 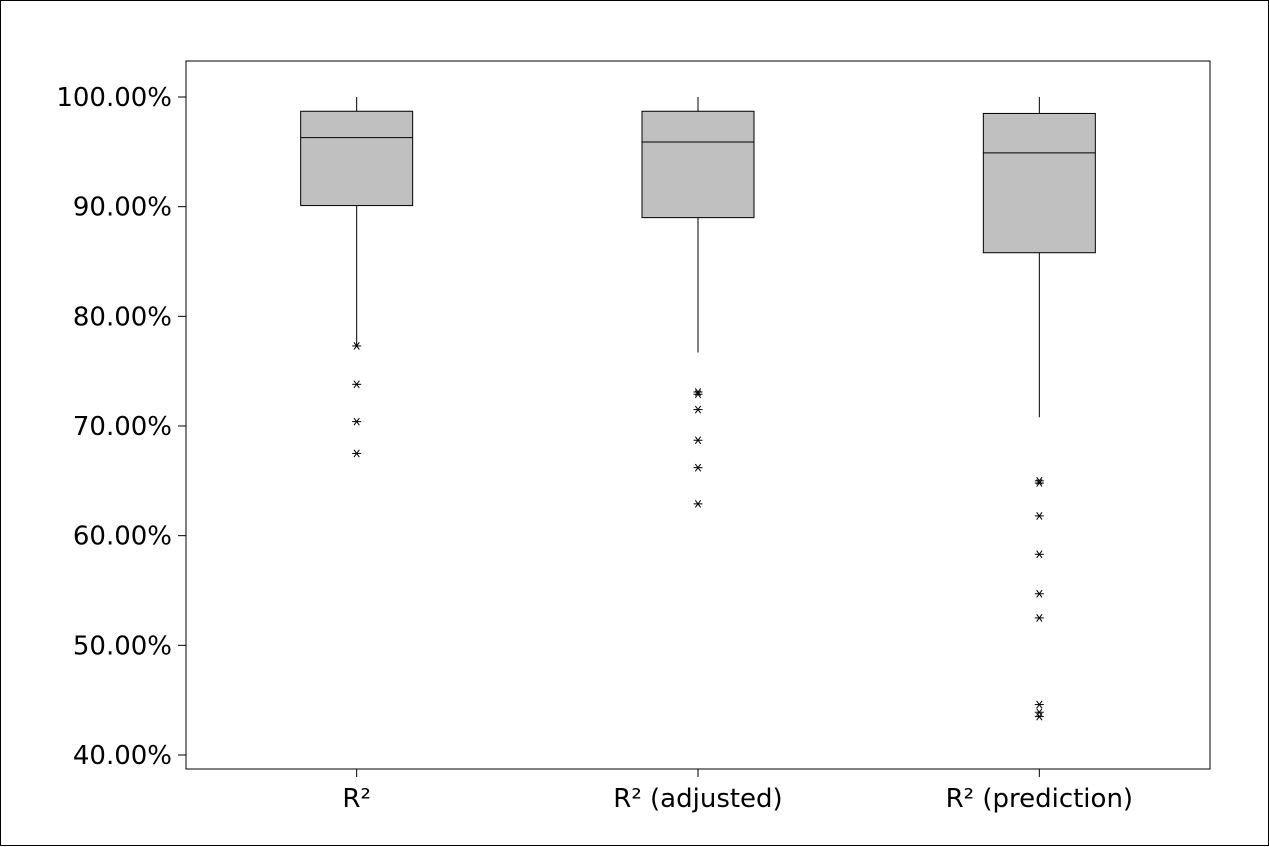 What do you see at coordinates (122, 537) in the screenshot?
I see `y-tick-label: 60.00%` at bounding box center [122, 537].